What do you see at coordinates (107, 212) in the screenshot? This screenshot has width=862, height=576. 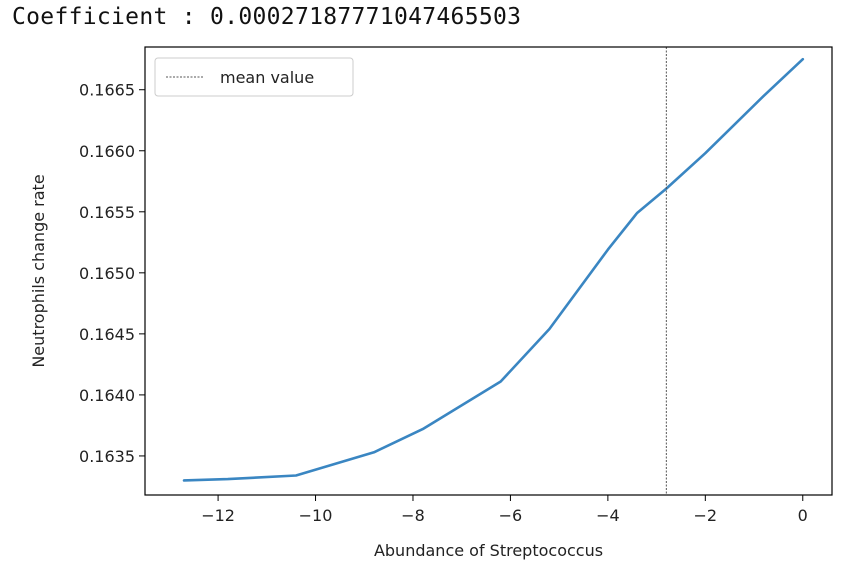 I see `y-tick-label: 0.1655` at bounding box center [107, 212].